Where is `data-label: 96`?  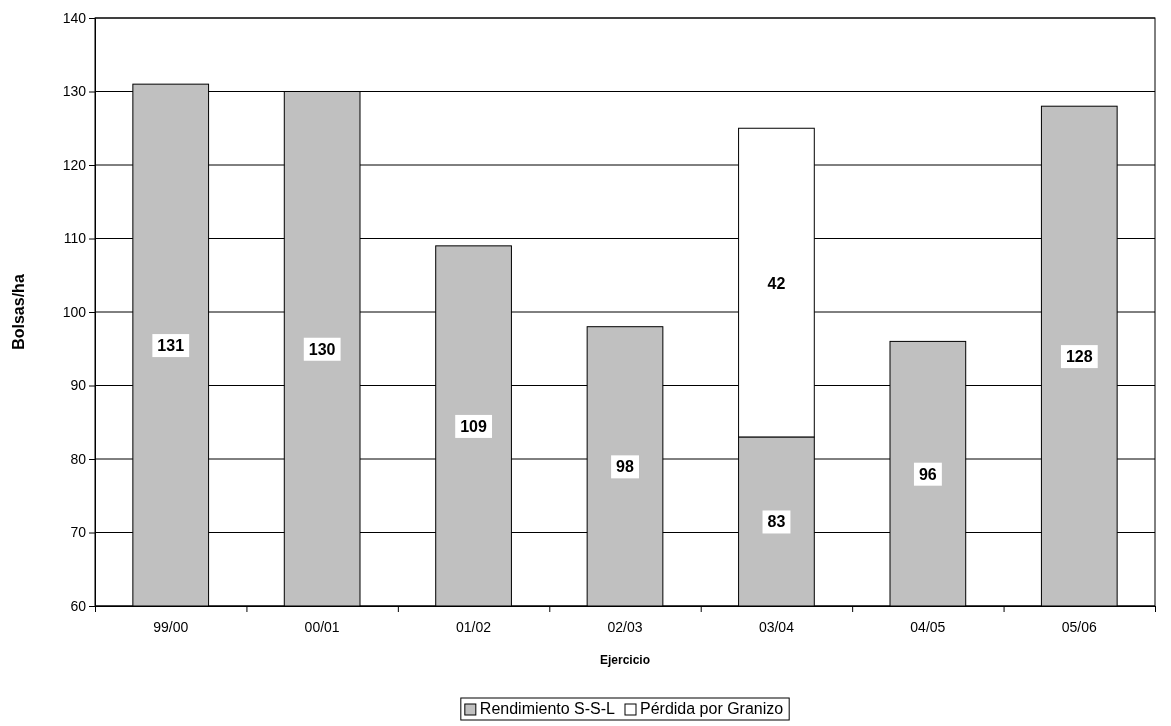
data-label: 96 is located at coordinates (927, 474).